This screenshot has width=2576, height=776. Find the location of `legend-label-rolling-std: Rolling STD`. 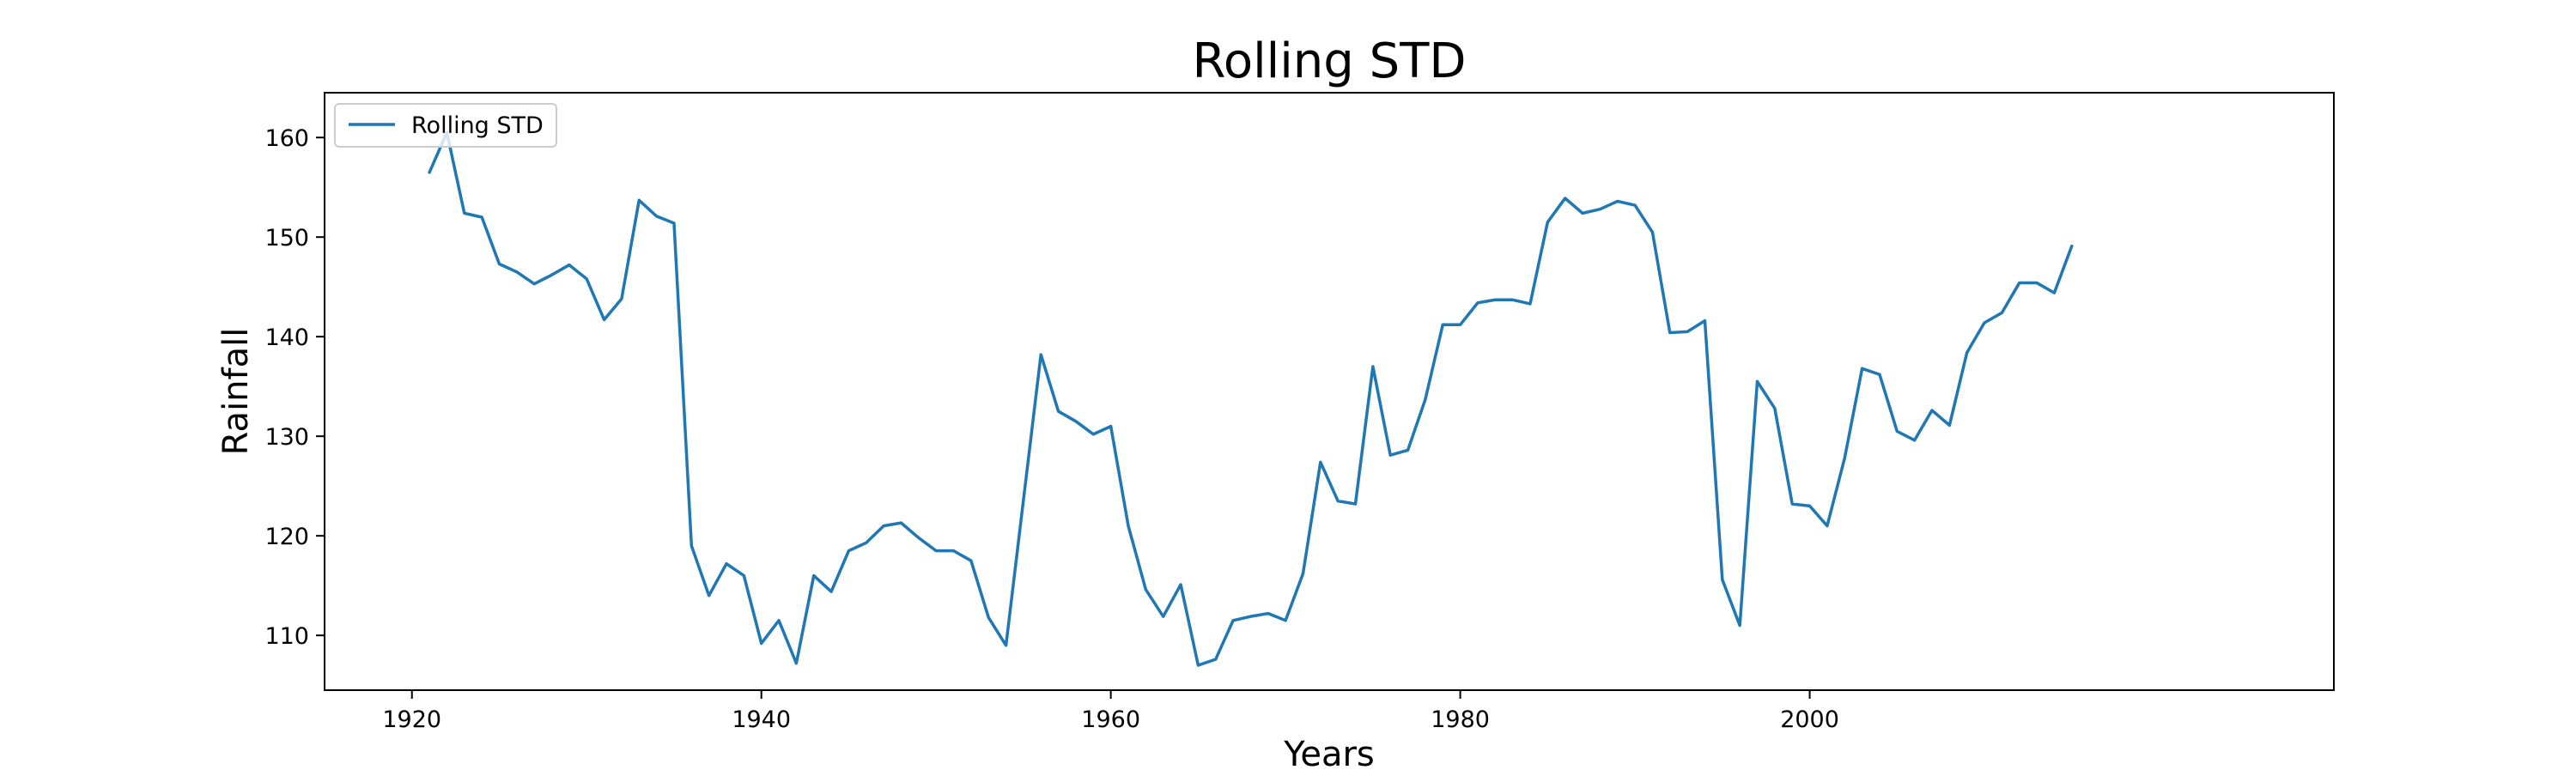

legend-label-rolling-std: Rolling STD is located at coordinates (477, 126).